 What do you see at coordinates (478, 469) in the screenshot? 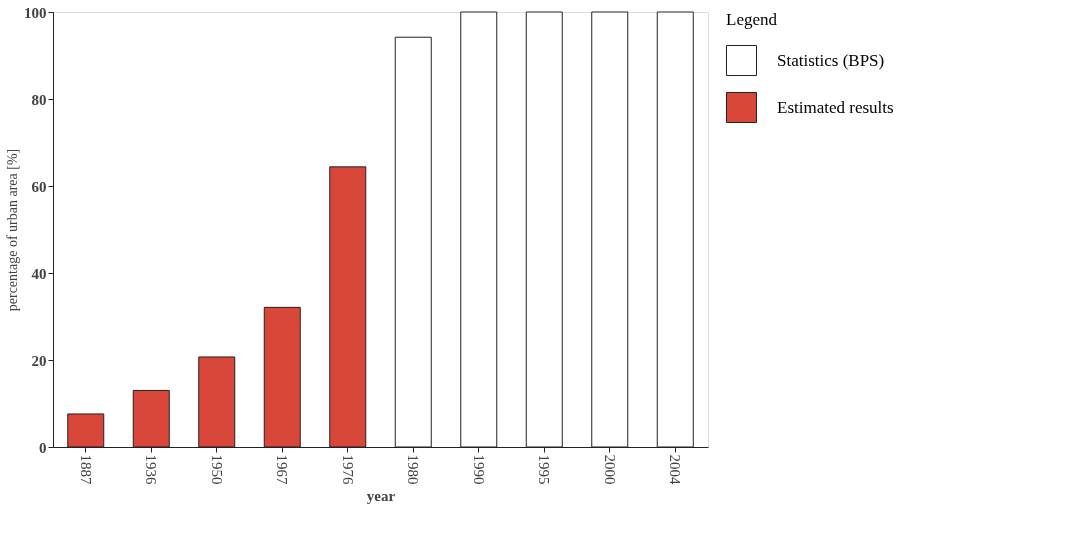
I see `x-tick-label: 1990` at bounding box center [478, 469].